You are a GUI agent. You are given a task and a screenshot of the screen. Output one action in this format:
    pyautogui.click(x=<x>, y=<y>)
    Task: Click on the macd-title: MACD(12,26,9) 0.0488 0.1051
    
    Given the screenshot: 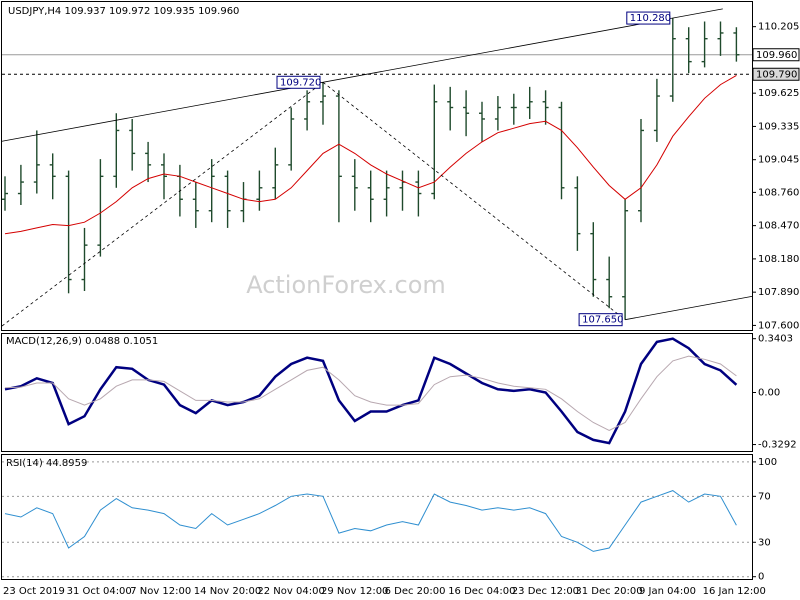 What is the action you would take?
    pyautogui.click(x=82, y=341)
    